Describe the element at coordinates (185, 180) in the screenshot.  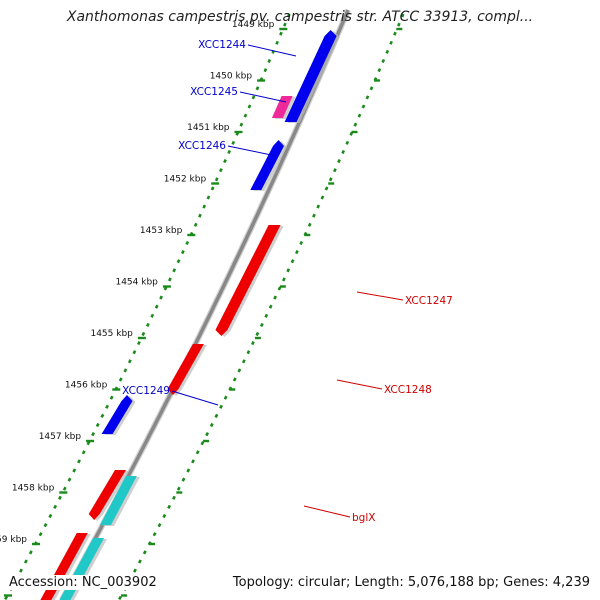
I see `kbp-label: 1452 kbp` at that location.